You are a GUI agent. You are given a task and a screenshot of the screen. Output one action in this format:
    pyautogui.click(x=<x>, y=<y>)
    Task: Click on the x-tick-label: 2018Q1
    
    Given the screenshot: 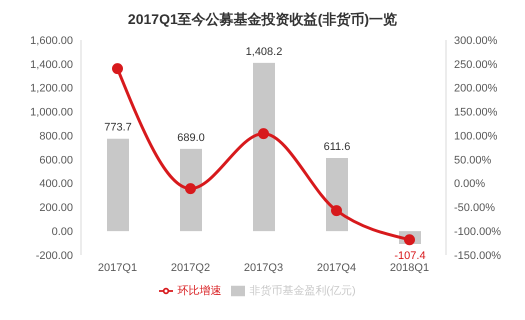 What is the action you would take?
    pyautogui.click(x=410, y=268)
    